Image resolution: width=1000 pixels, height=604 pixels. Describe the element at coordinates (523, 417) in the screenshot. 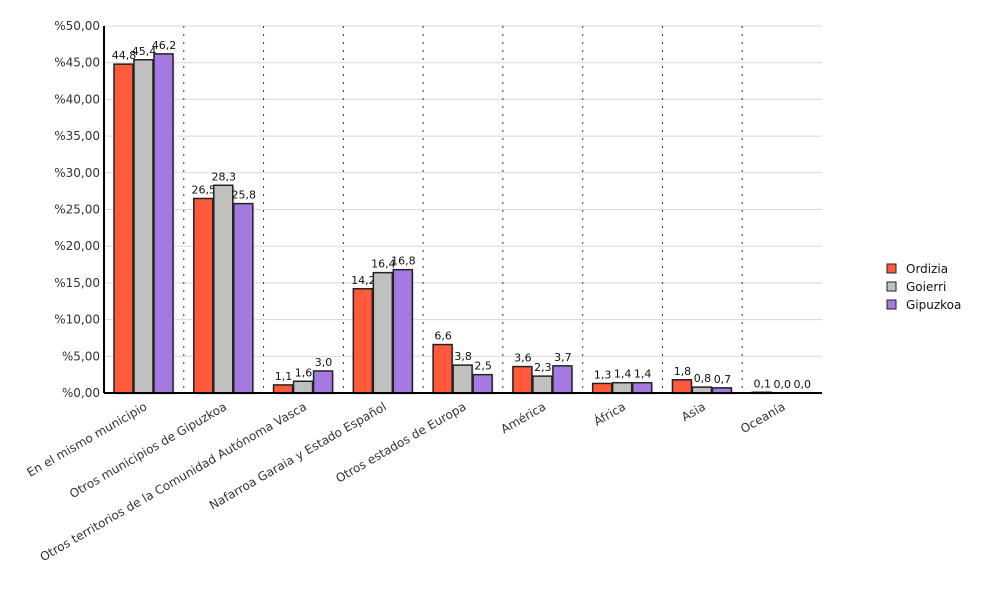

I see `x-tick-label: América` at that location.